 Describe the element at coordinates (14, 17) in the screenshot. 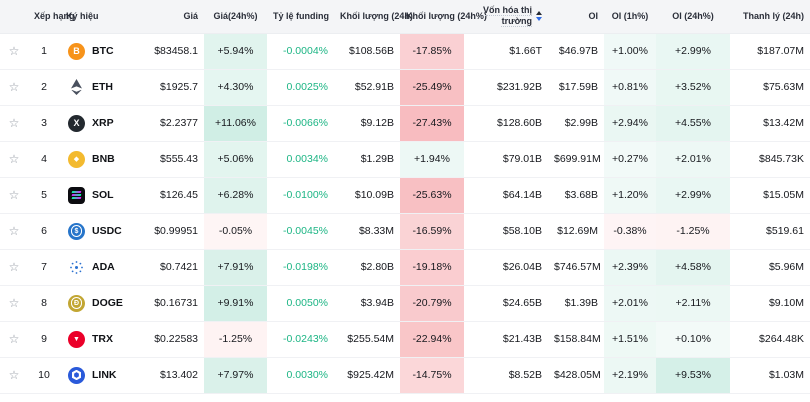

I see `column-header-favorite` at that location.